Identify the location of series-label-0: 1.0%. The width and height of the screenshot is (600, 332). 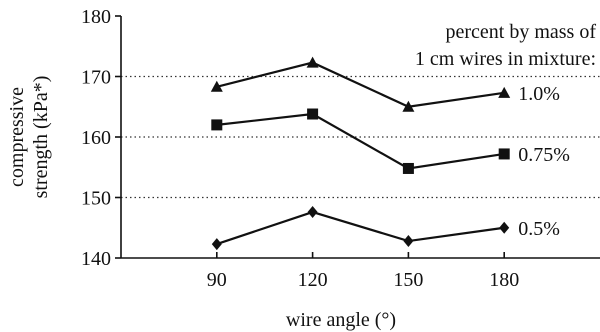
(539, 94).